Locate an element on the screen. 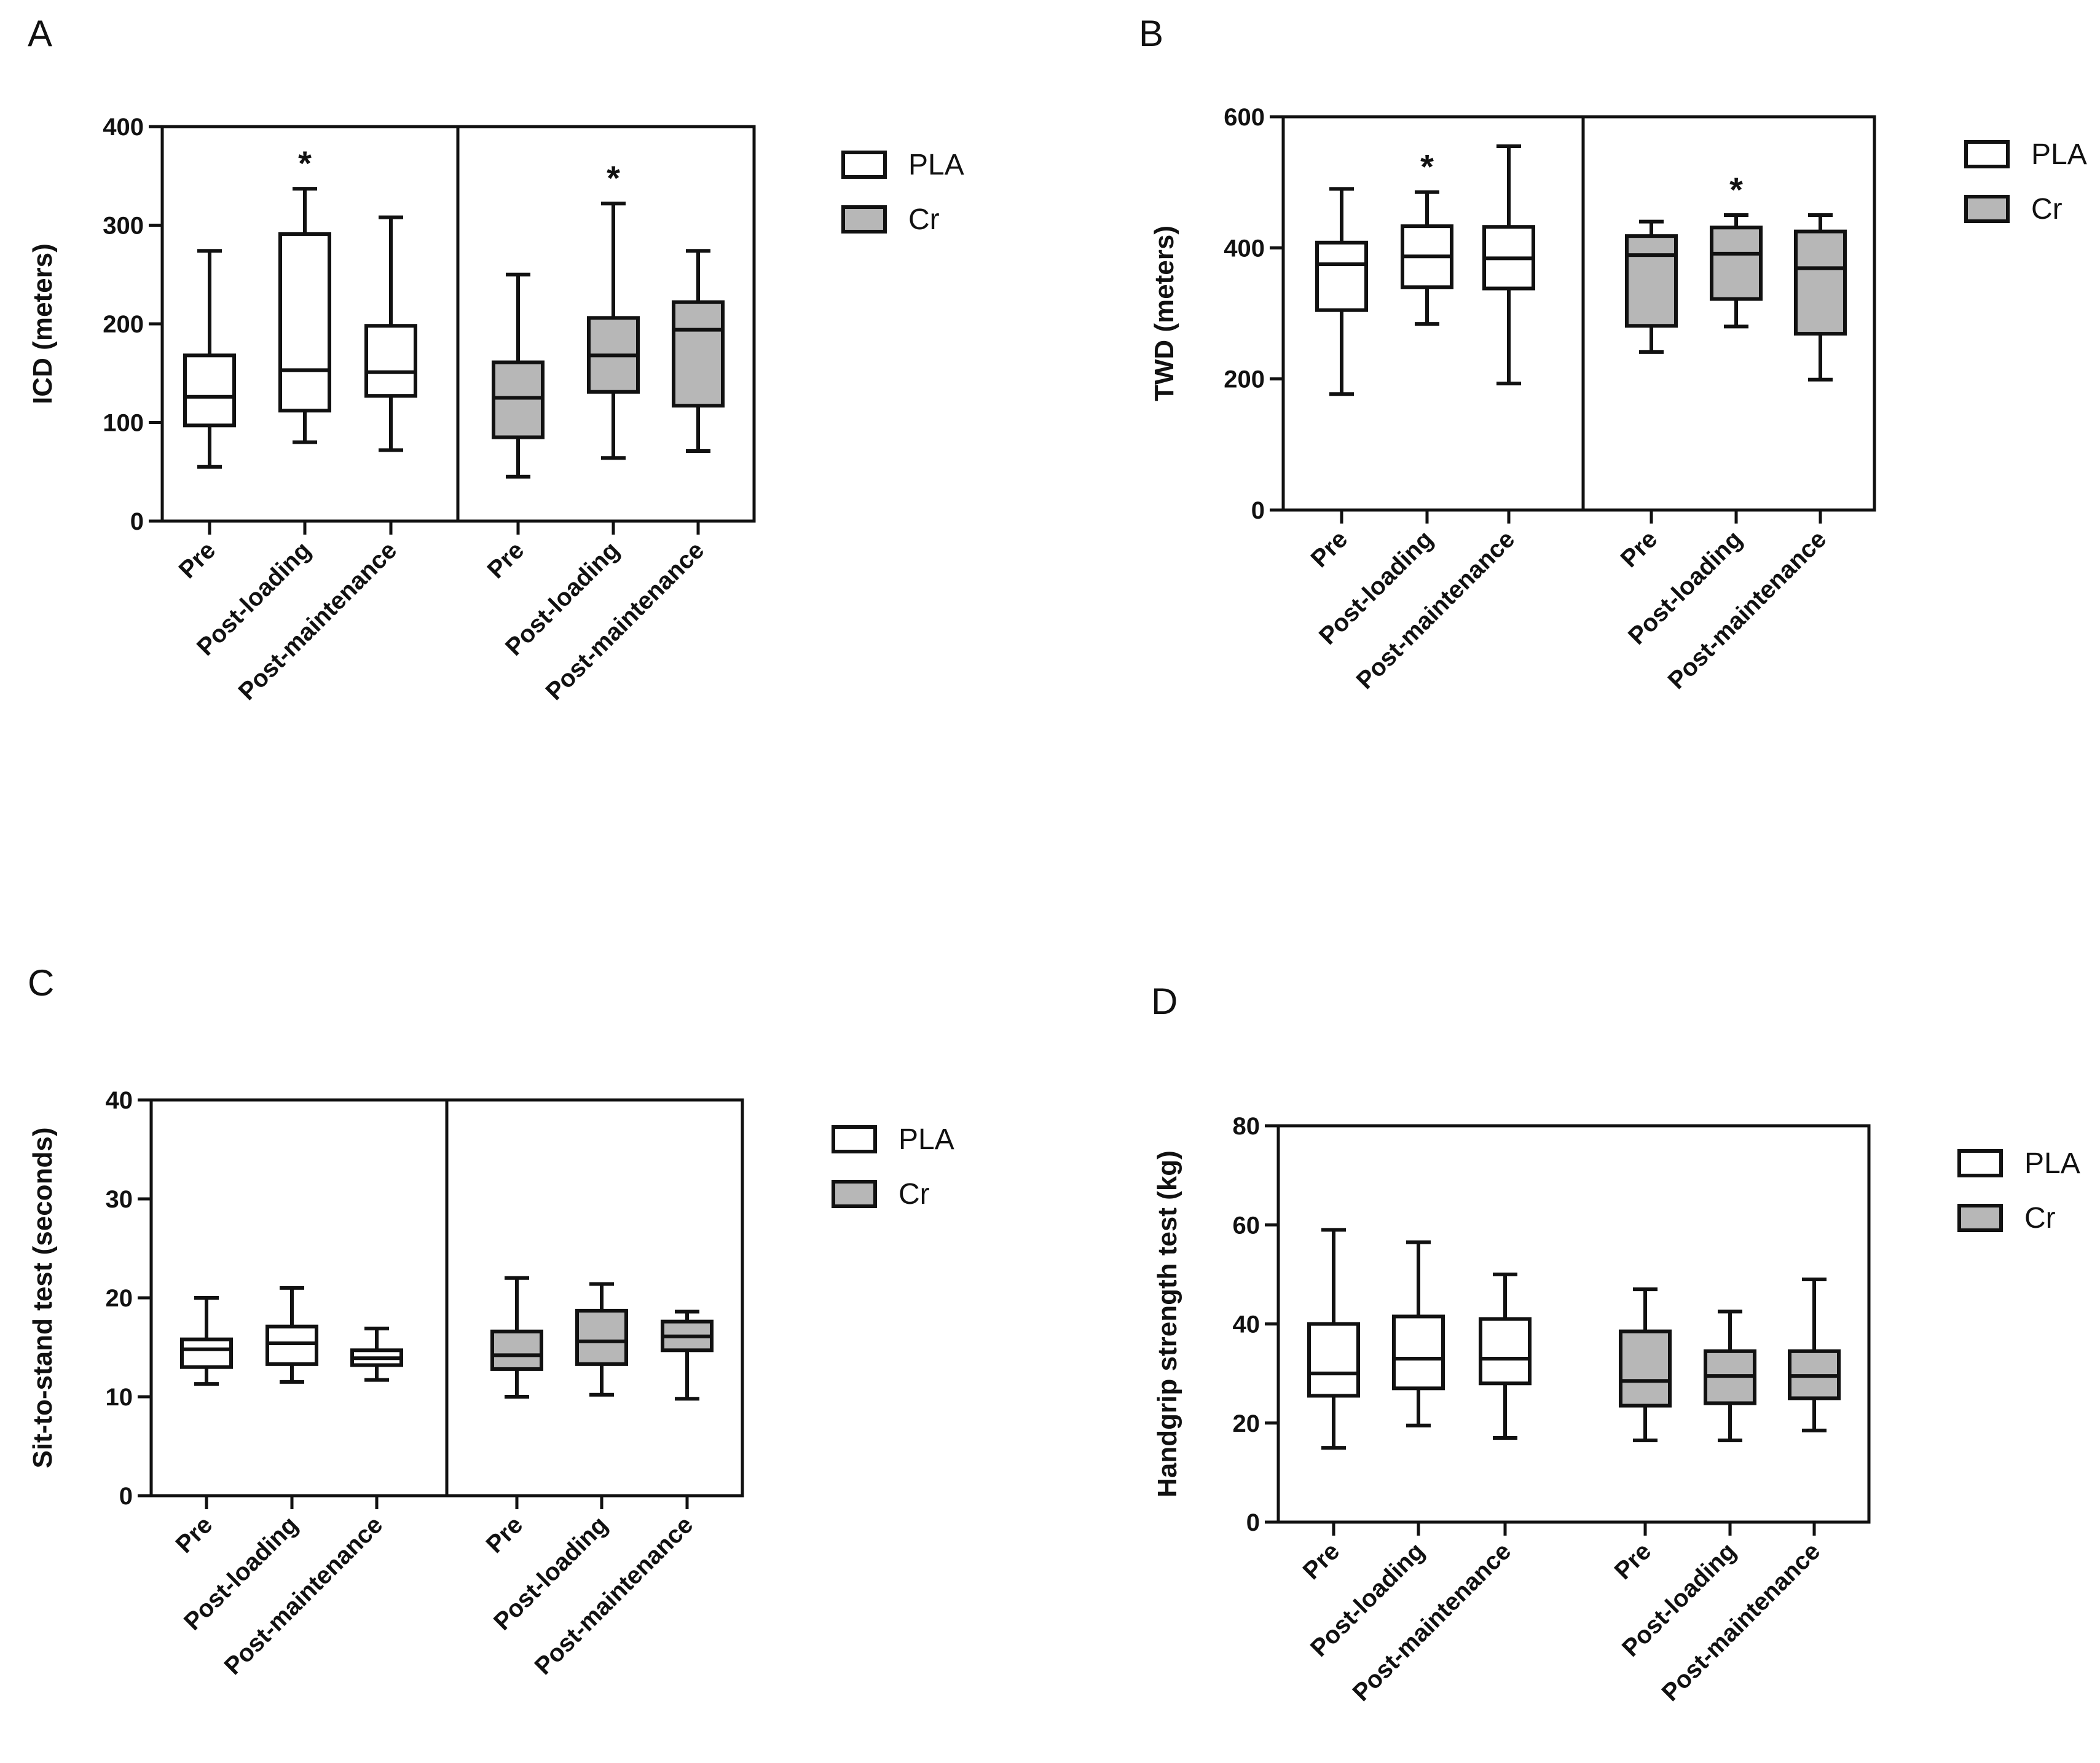 The height and width of the screenshot is (1763, 2100). panel-letter: A is located at coordinates (40, 33).